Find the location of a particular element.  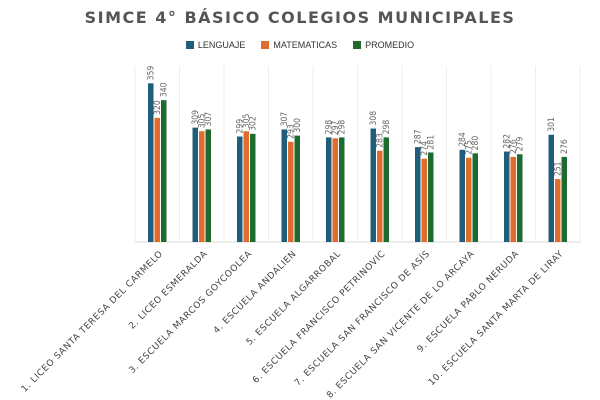

data-label: 359 is located at coordinates (152, 73).